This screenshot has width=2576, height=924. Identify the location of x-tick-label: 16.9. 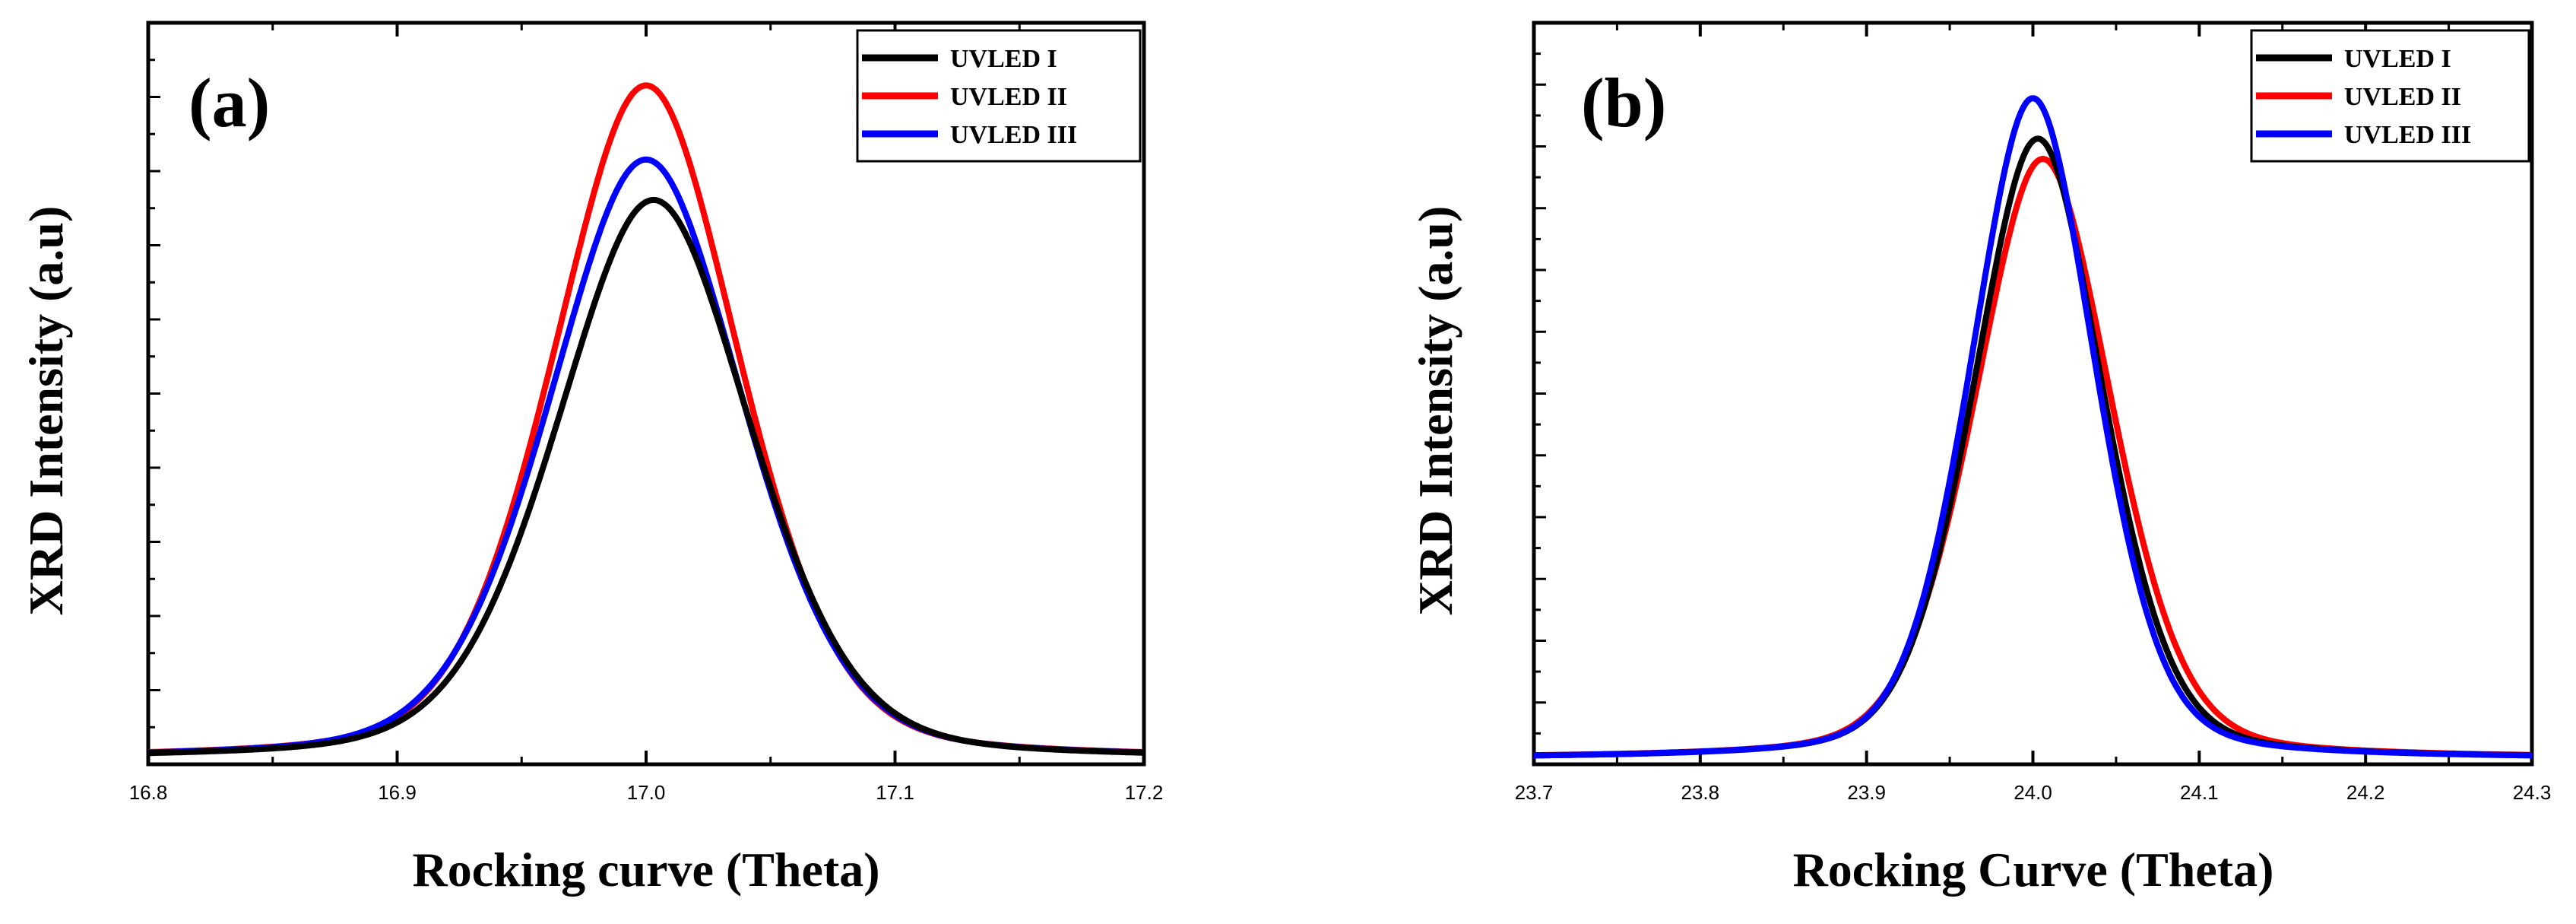
(397, 792).